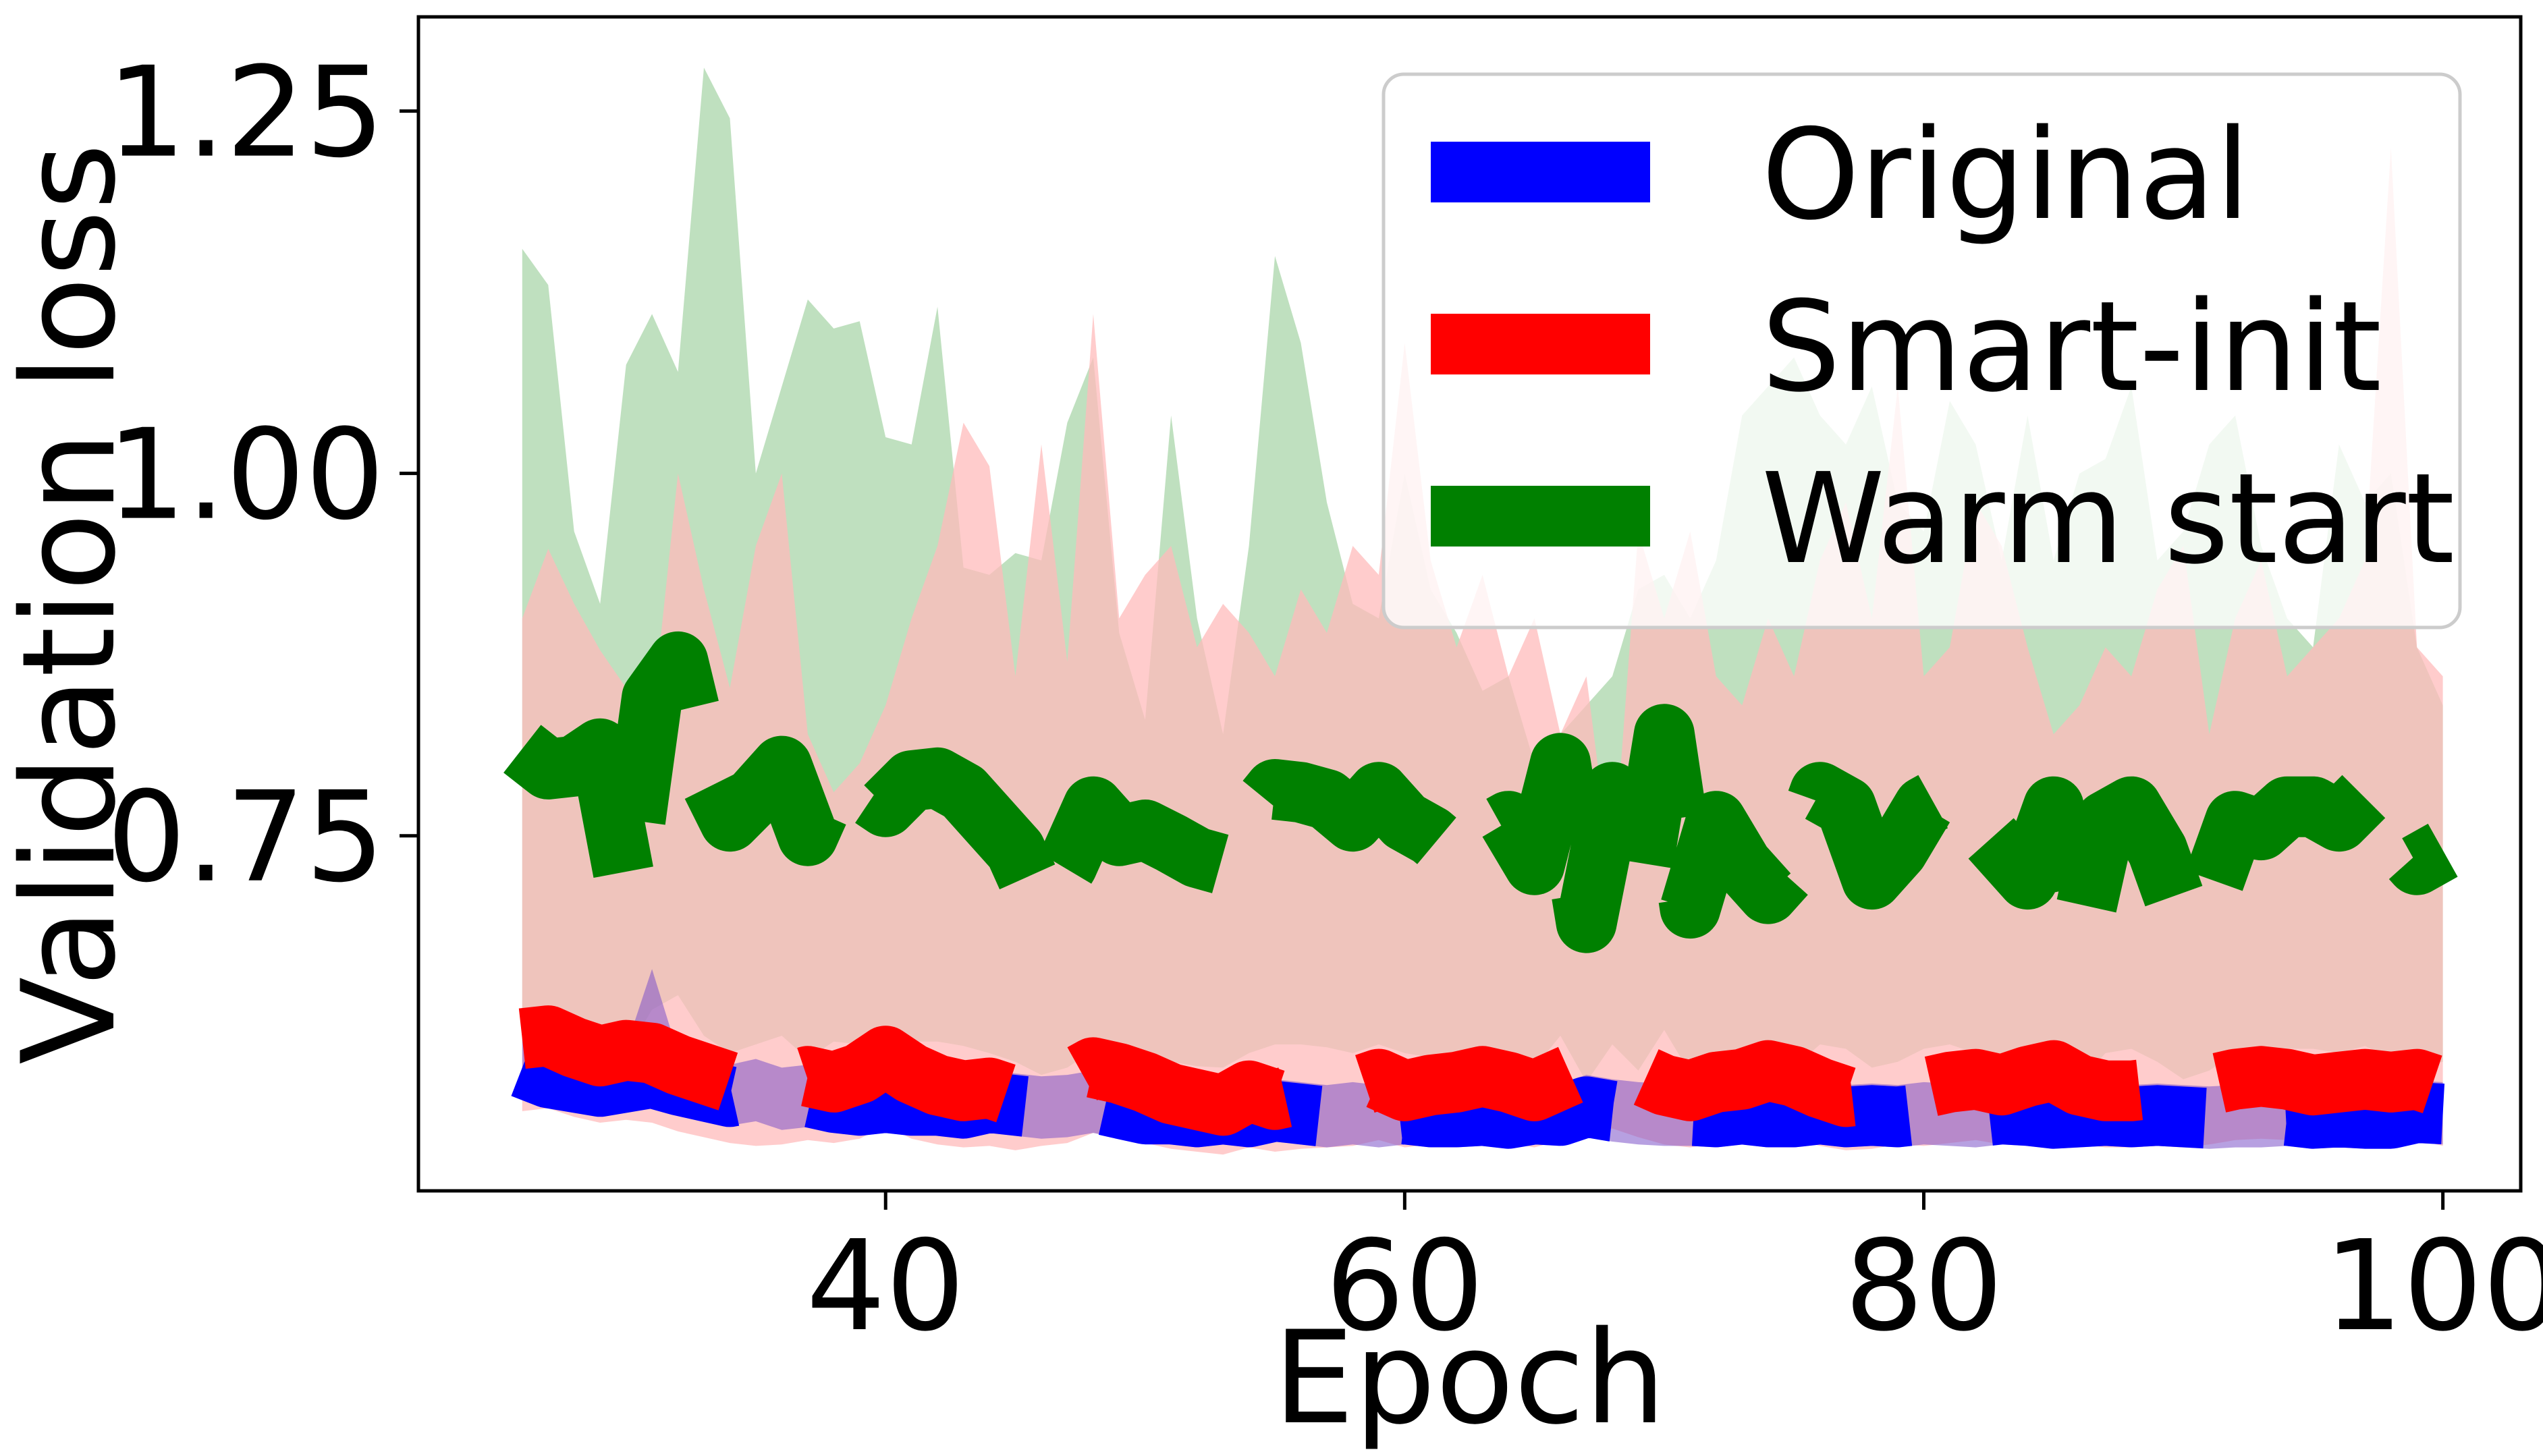 This screenshot has height=1456, width=2543. What do you see at coordinates (1470, 1378) in the screenshot?
I see `x-axis-label: Epoch` at bounding box center [1470, 1378].